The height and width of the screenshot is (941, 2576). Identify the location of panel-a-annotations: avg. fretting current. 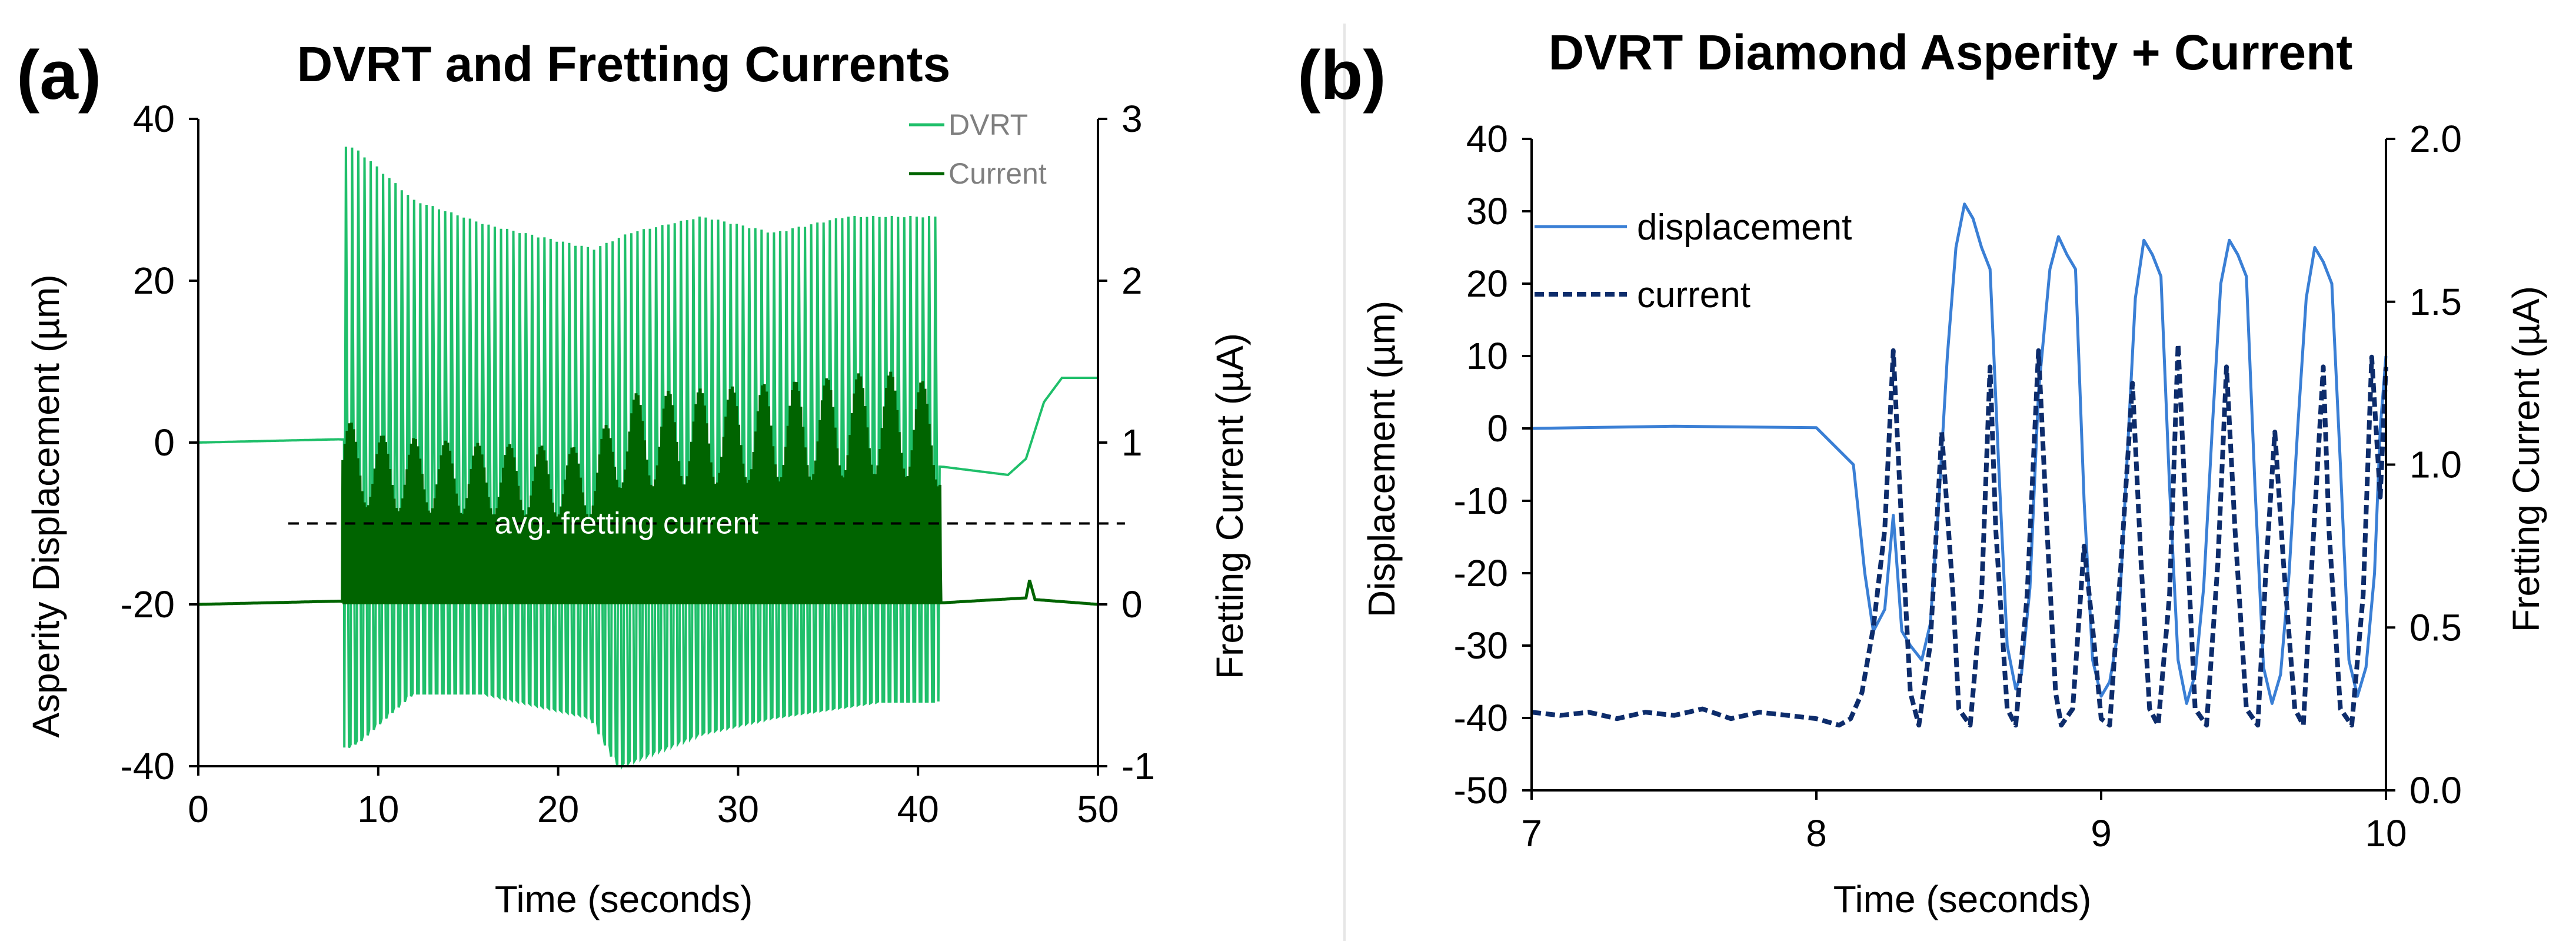
(706, 524).